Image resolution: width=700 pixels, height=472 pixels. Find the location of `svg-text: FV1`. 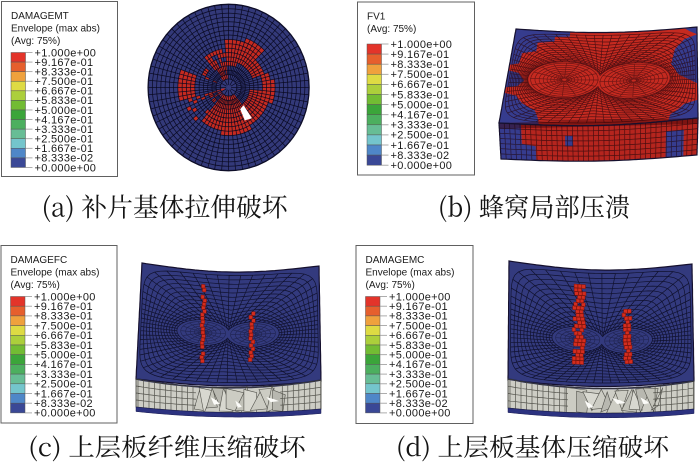

svg-text: FV1 is located at coordinates (376, 17).